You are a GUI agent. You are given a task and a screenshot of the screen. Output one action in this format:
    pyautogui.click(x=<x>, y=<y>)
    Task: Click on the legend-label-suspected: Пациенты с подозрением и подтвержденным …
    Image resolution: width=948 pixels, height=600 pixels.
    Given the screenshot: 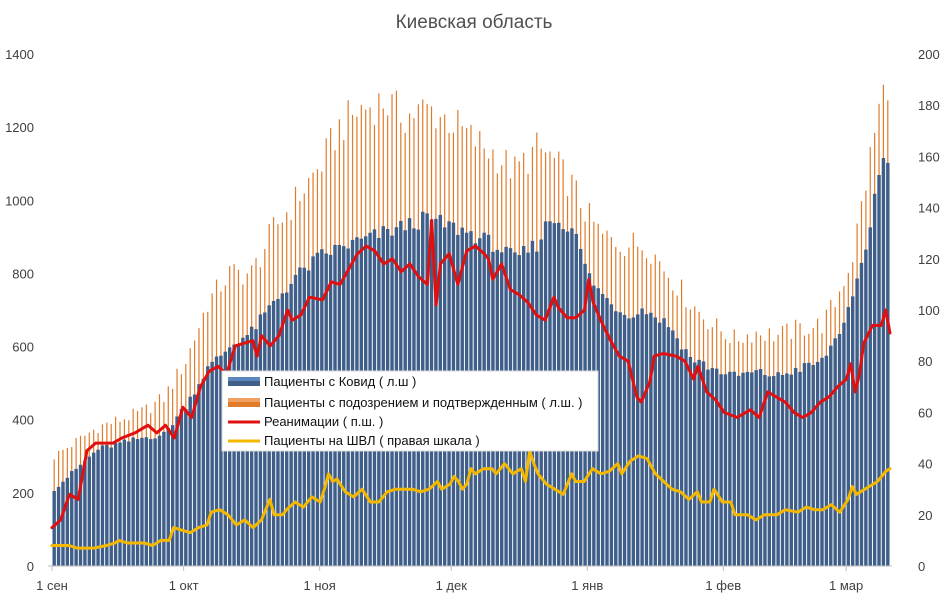 What is the action you would take?
    pyautogui.click(x=423, y=402)
    